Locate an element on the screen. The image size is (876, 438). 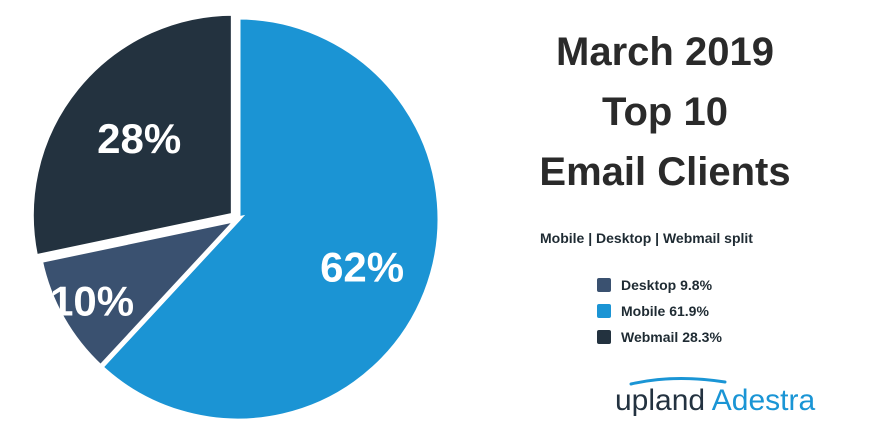
pie-slice-desktop is located at coordinates (141, 292).